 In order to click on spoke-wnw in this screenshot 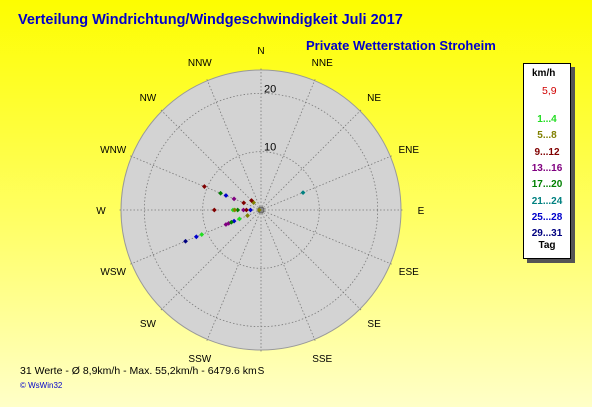, I will do `click(195, 183)`.